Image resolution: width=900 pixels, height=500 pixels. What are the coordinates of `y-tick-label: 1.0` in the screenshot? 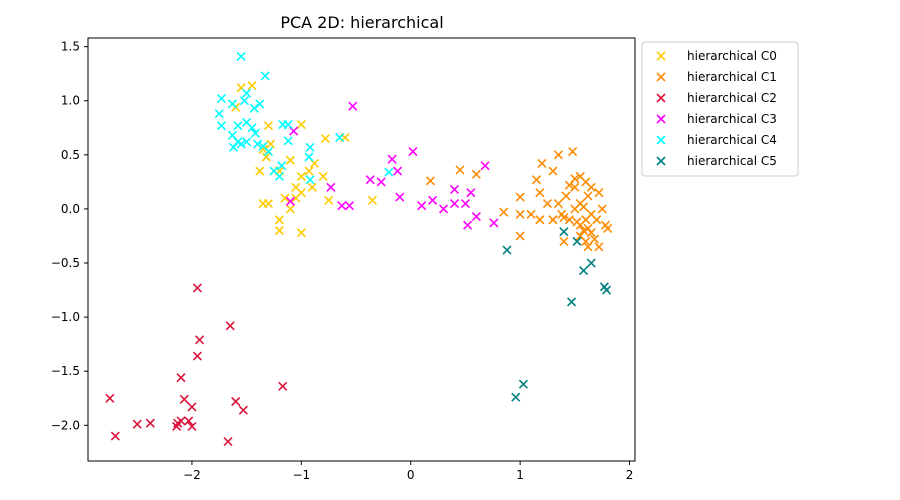 It's located at (70, 101).